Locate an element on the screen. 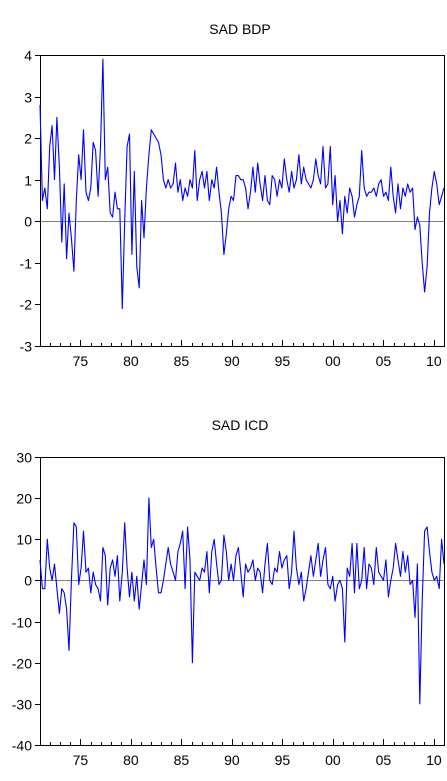 The height and width of the screenshot is (781, 447). y-tick-label: 2 is located at coordinates (28, 139).